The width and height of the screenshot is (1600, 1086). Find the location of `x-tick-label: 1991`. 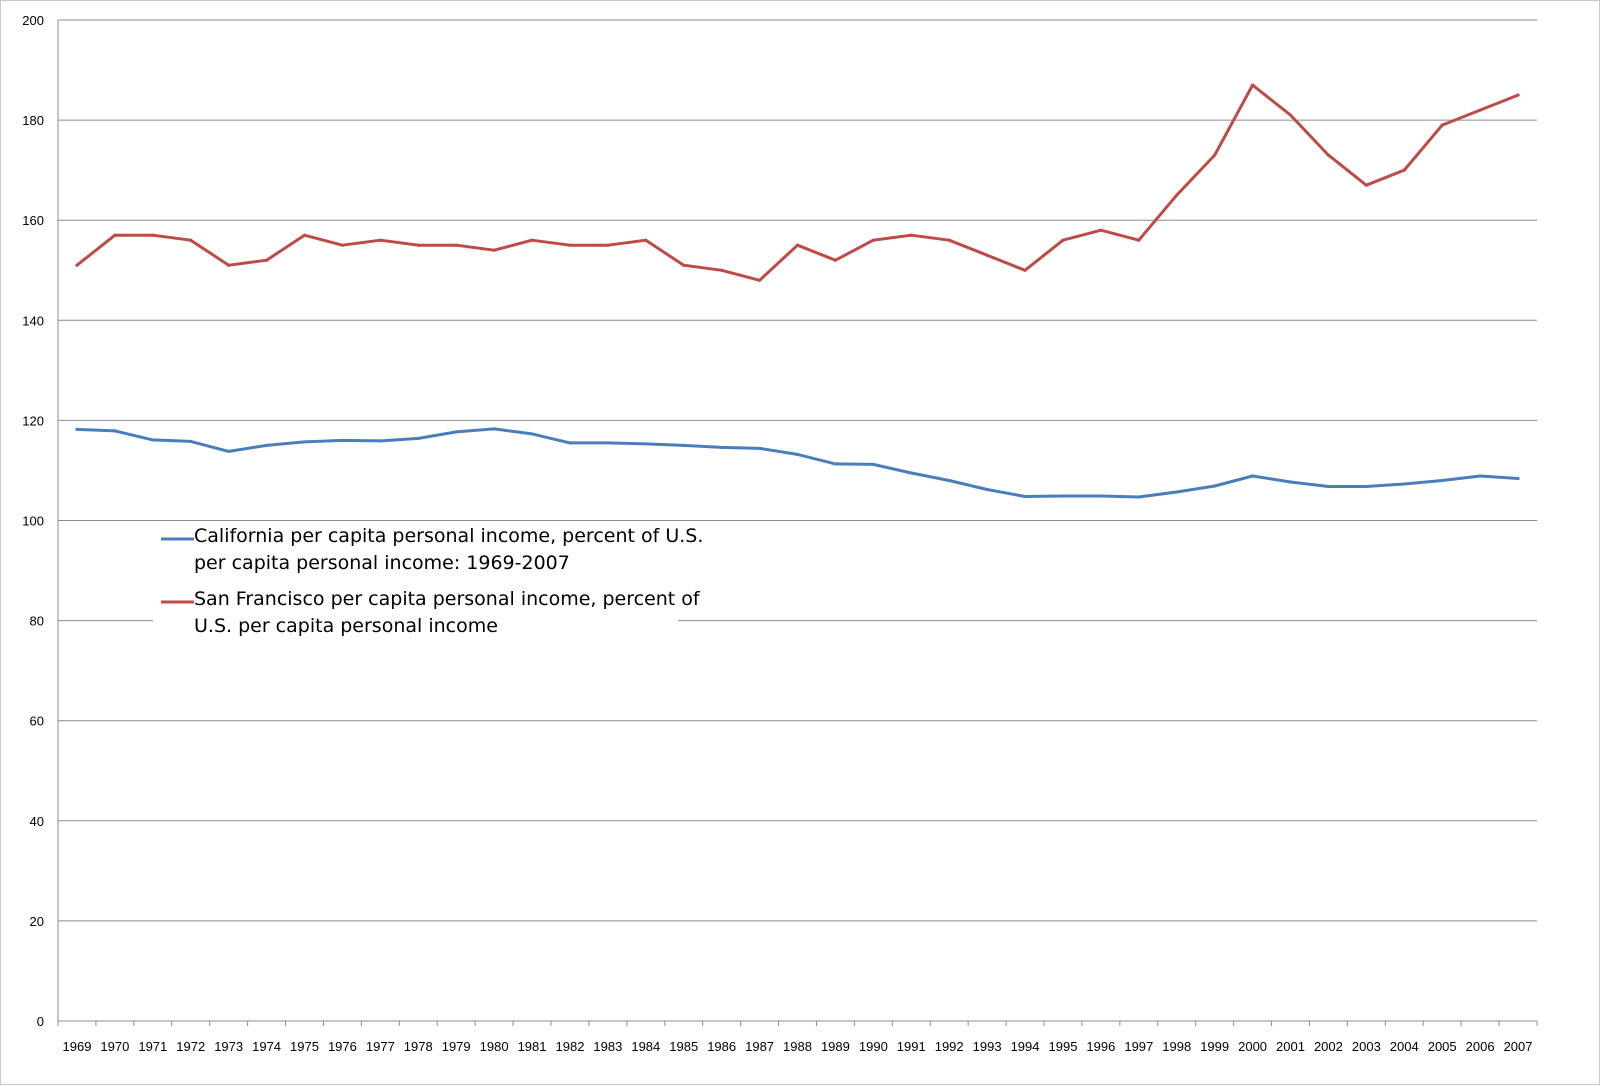

x-tick-label: 1991 is located at coordinates (911, 1046).